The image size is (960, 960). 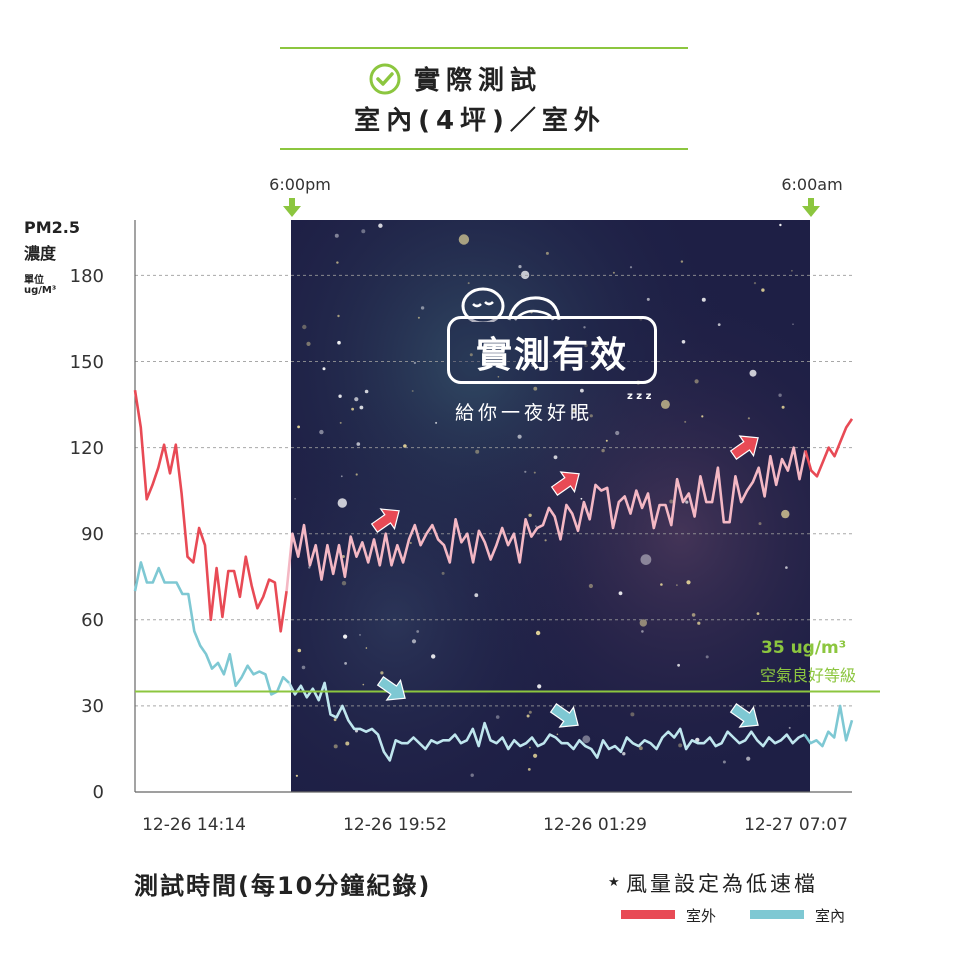 What do you see at coordinates (524, 413) in the screenshot?
I see `panel-subtitle: 給你一夜好眠` at bounding box center [524, 413].